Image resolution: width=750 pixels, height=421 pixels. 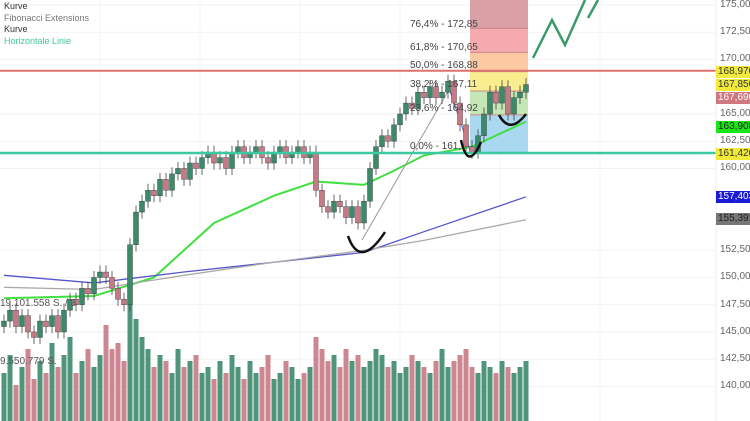 I want to click on y-tick-label: 162,500, so click(x=735, y=141).